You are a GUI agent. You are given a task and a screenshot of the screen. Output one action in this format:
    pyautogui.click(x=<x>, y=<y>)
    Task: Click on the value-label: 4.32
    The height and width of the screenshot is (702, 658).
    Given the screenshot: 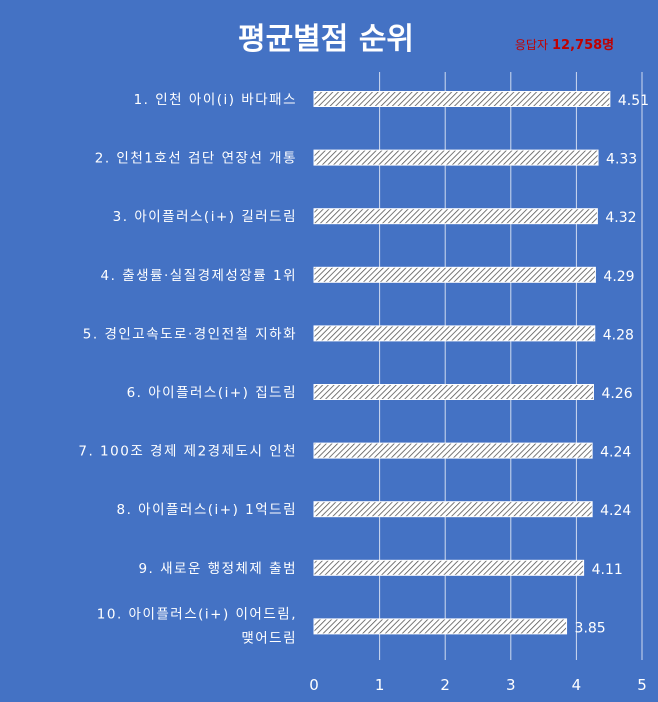 What is the action you would take?
    pyautogui.click(x=620, y=218)
    